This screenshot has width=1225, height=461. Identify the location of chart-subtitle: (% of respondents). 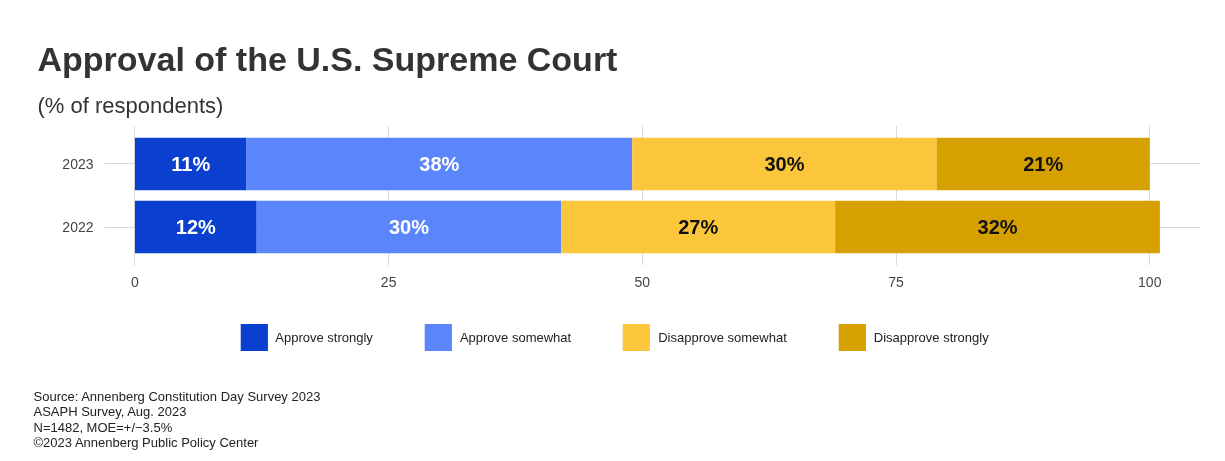
(130, 105).